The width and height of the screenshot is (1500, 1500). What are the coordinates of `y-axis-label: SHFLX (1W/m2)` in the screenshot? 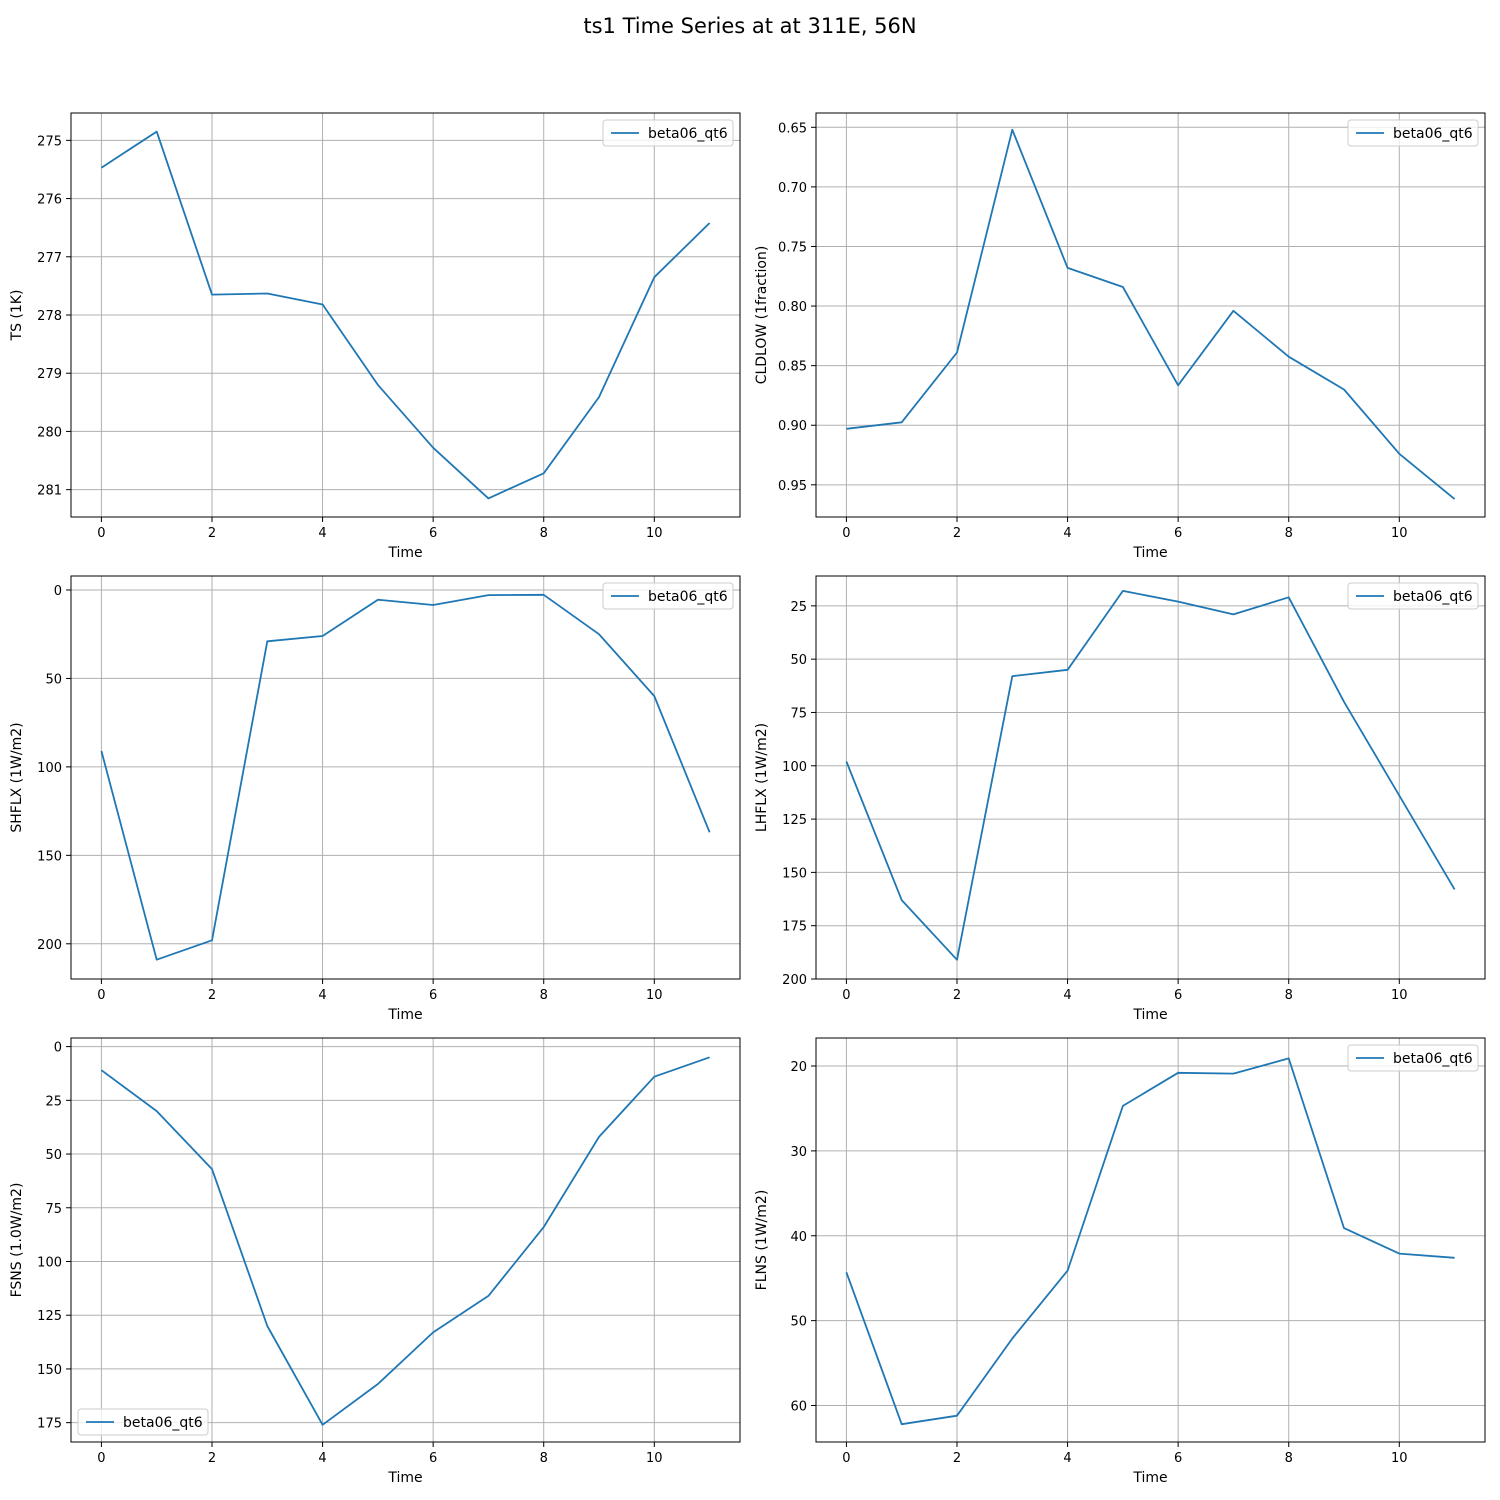 It's located at (17, 777).